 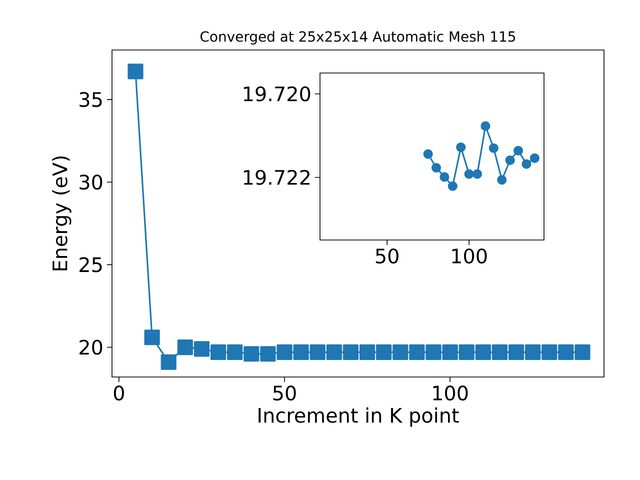 What do you see at coordinates (358, 417) in the screenshot?
I see `x-axis-title: Increment in K point` at bounding box center [358, 417].